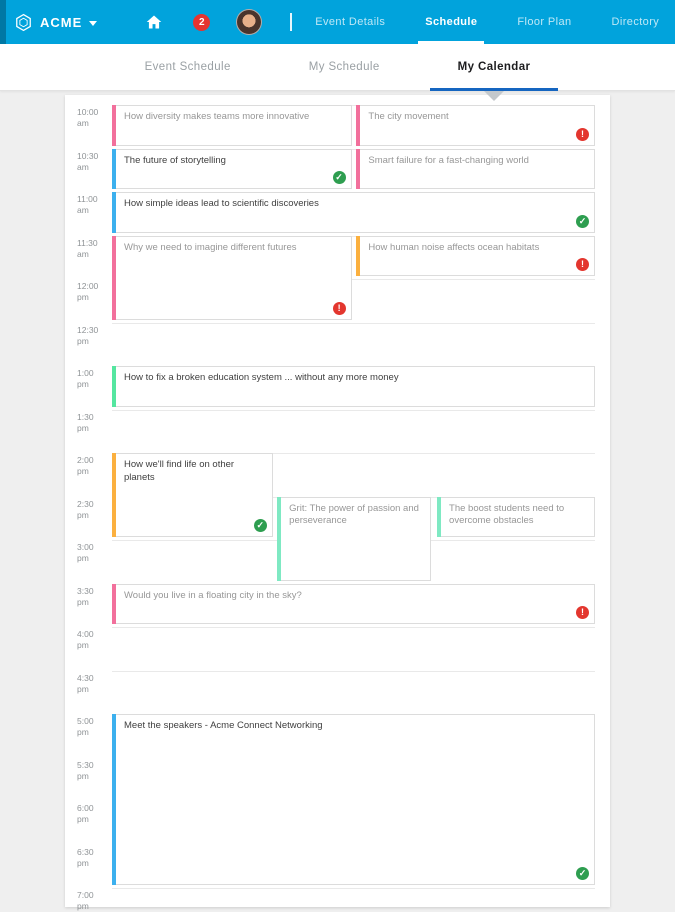 The image size is (675, 912). What do you see at coordinates (88, 335) in the screenshot?
I see `time-label: 12:30 pm` at bounding box center [88, 335].